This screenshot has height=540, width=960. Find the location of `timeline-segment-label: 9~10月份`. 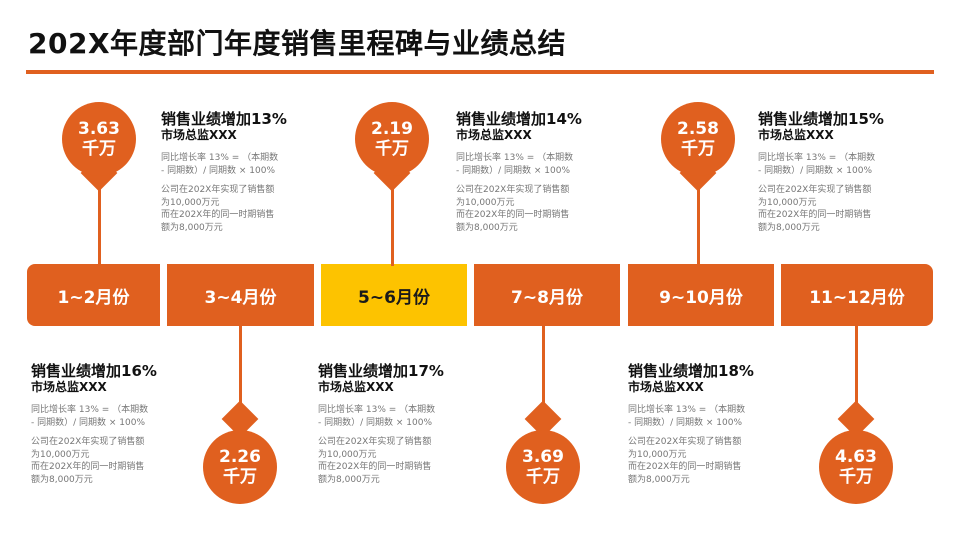

timeline-segment-label: 9~10月份 is located at coordinates (701, 297).